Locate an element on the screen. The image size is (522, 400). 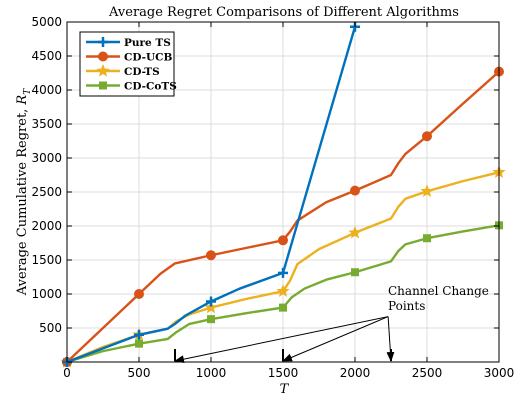
y-axis-label-sub: T is located at coordinates (28, 91).